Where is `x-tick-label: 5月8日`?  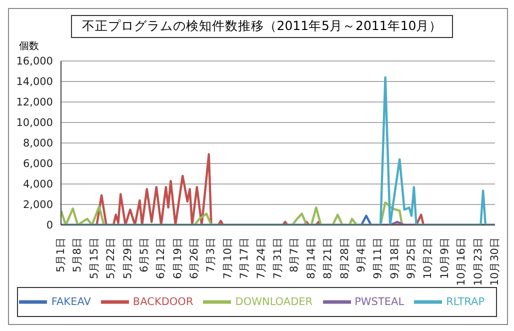
x-tick-label: 5月8日 is located at coordinates (78, 254).